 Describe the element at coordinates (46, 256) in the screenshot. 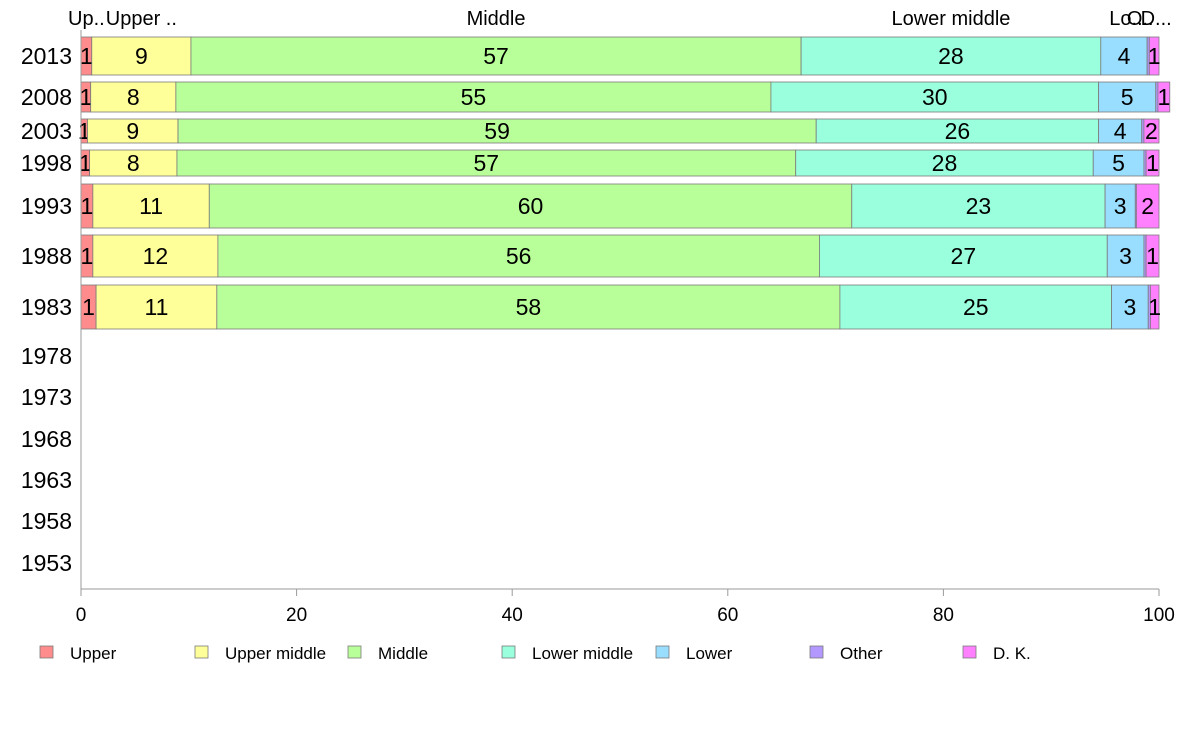

I see `year-label: 1988` at that location.